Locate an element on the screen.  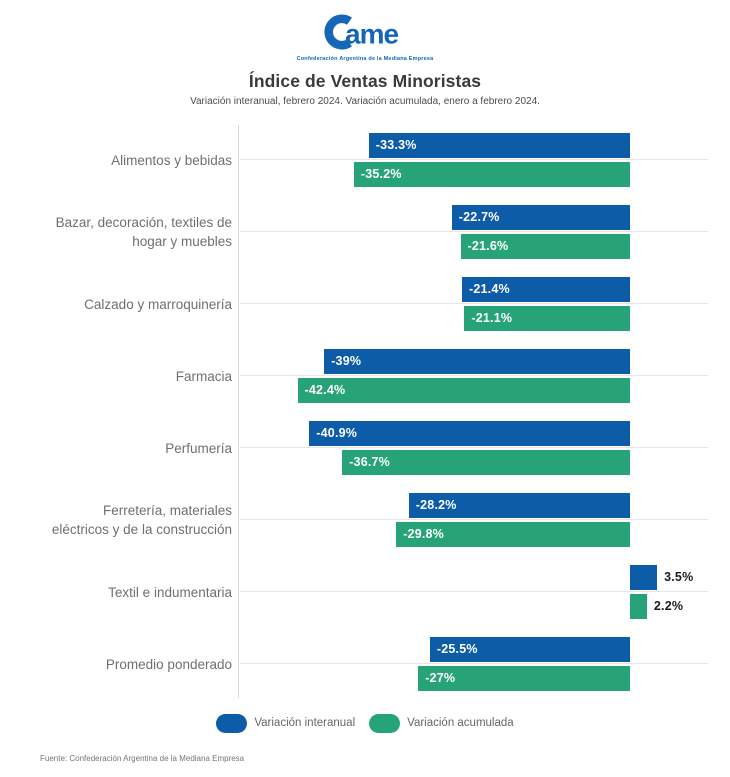
bar-value-label: -39% is located at coordinates (346, 361).